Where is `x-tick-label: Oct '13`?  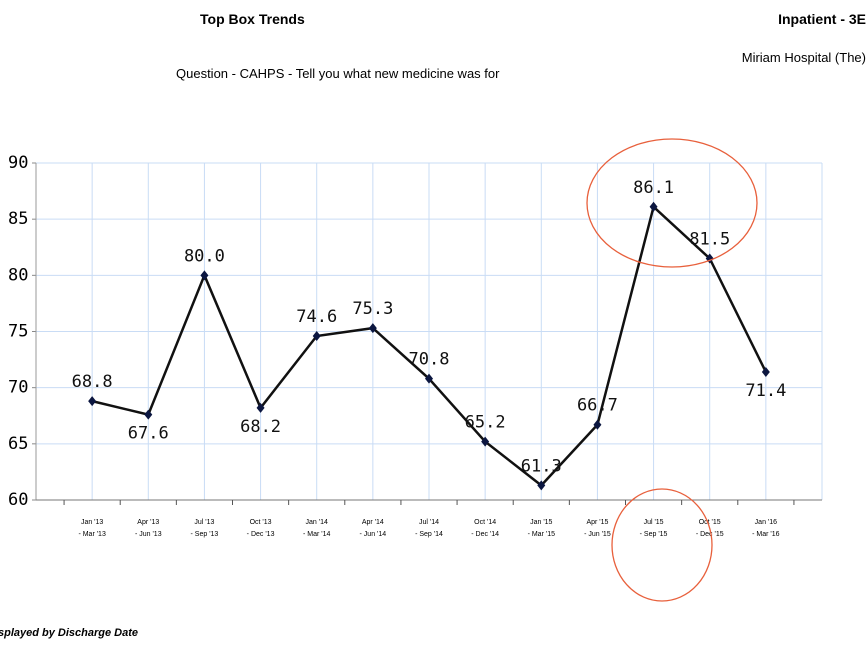 x-tick-label: Oct '13 is located at coordinates (261, 522).